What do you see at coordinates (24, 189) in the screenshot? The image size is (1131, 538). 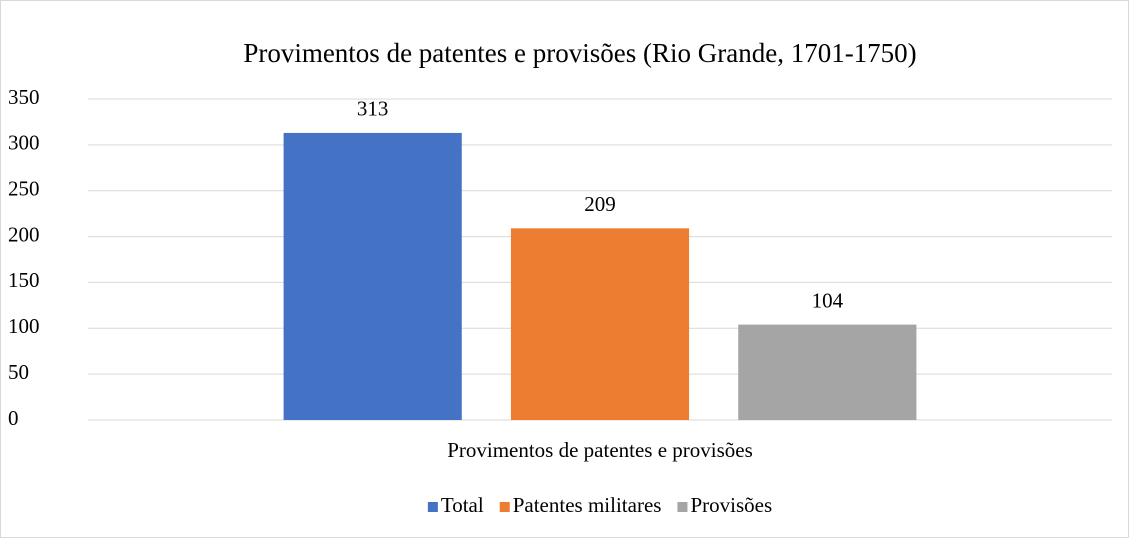 I see `y-tick-label: 250` at bounding box center [24, 189].